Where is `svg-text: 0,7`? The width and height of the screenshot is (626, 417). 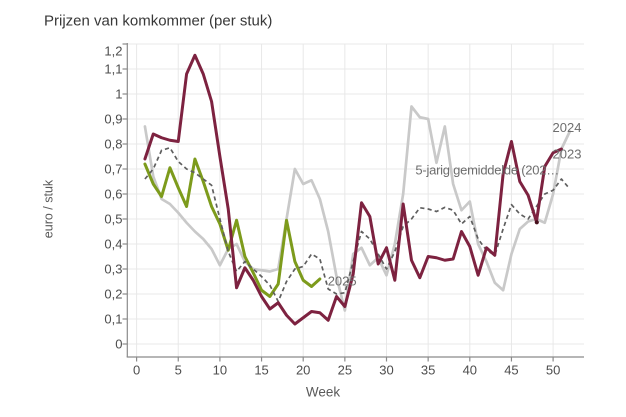
svg-text: 0,7 is located at coordinates (113, 169).